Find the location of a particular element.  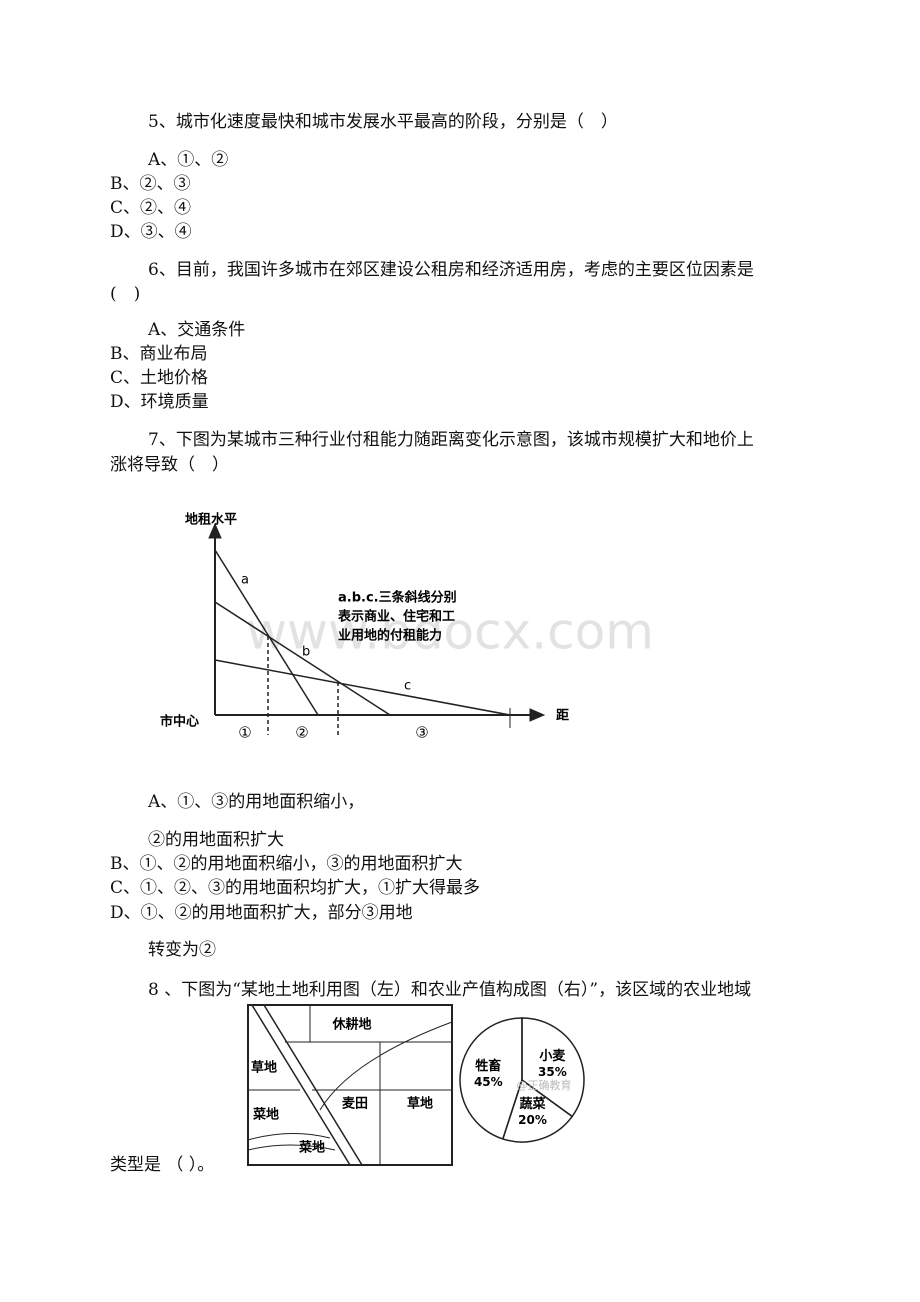

question-stem: 6、目前，我国许多城市在郊区建设公租房和经济适用房，考虑的主要区位因素是 is located at coordinates (451, 270).